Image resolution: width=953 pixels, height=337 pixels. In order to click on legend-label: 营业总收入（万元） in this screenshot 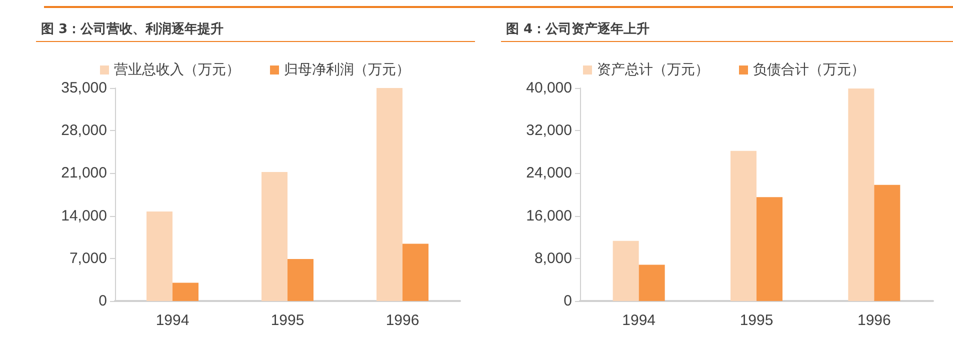, I will do `click(177, 70)`.